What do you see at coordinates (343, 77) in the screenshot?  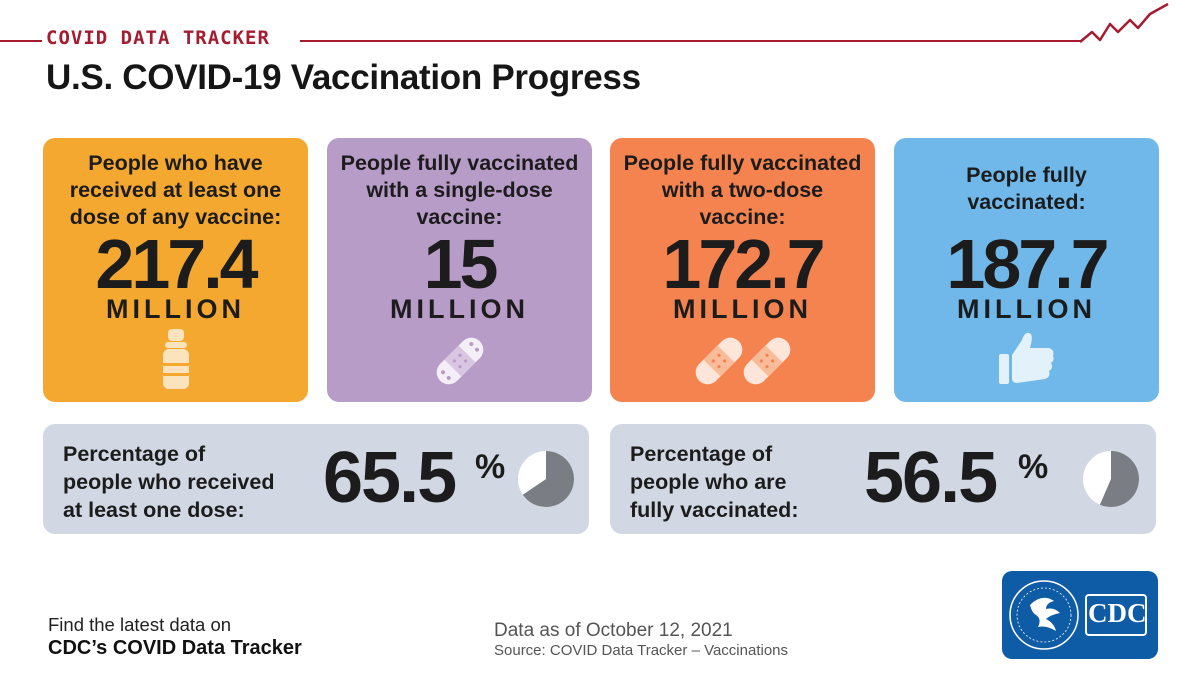 I see `page-title: U.S. COVID-19 Vaccination Progress` at bounding box center [343, 77].